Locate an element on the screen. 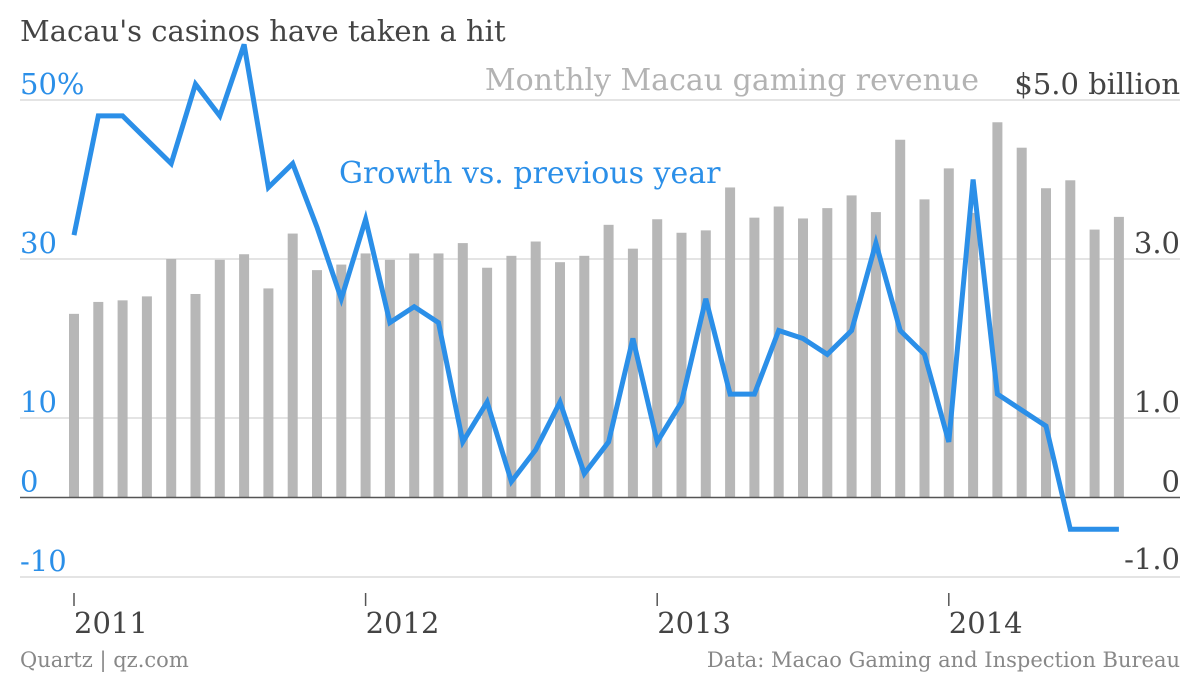  right-axis-ticks: $5.0 billion 3.0 1.0 0 -1.0 is located at coordinates (1097, 321).